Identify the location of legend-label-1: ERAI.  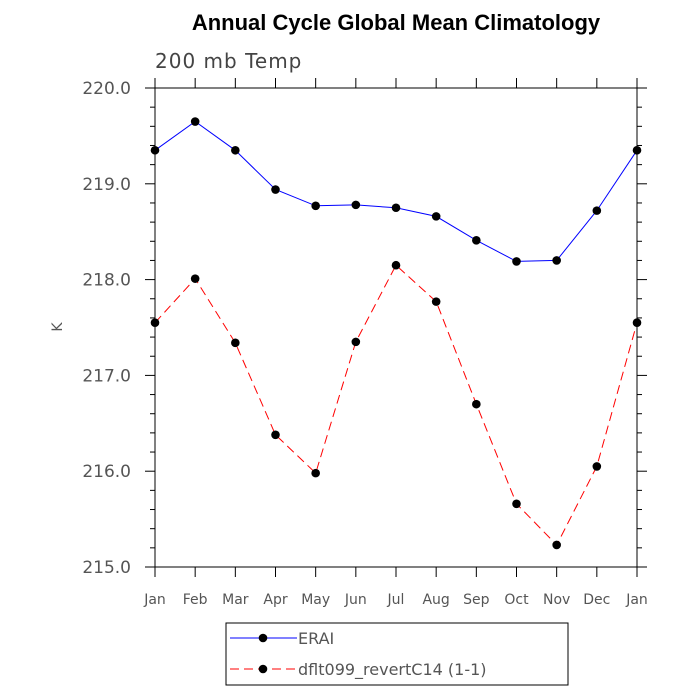
(316, 638).